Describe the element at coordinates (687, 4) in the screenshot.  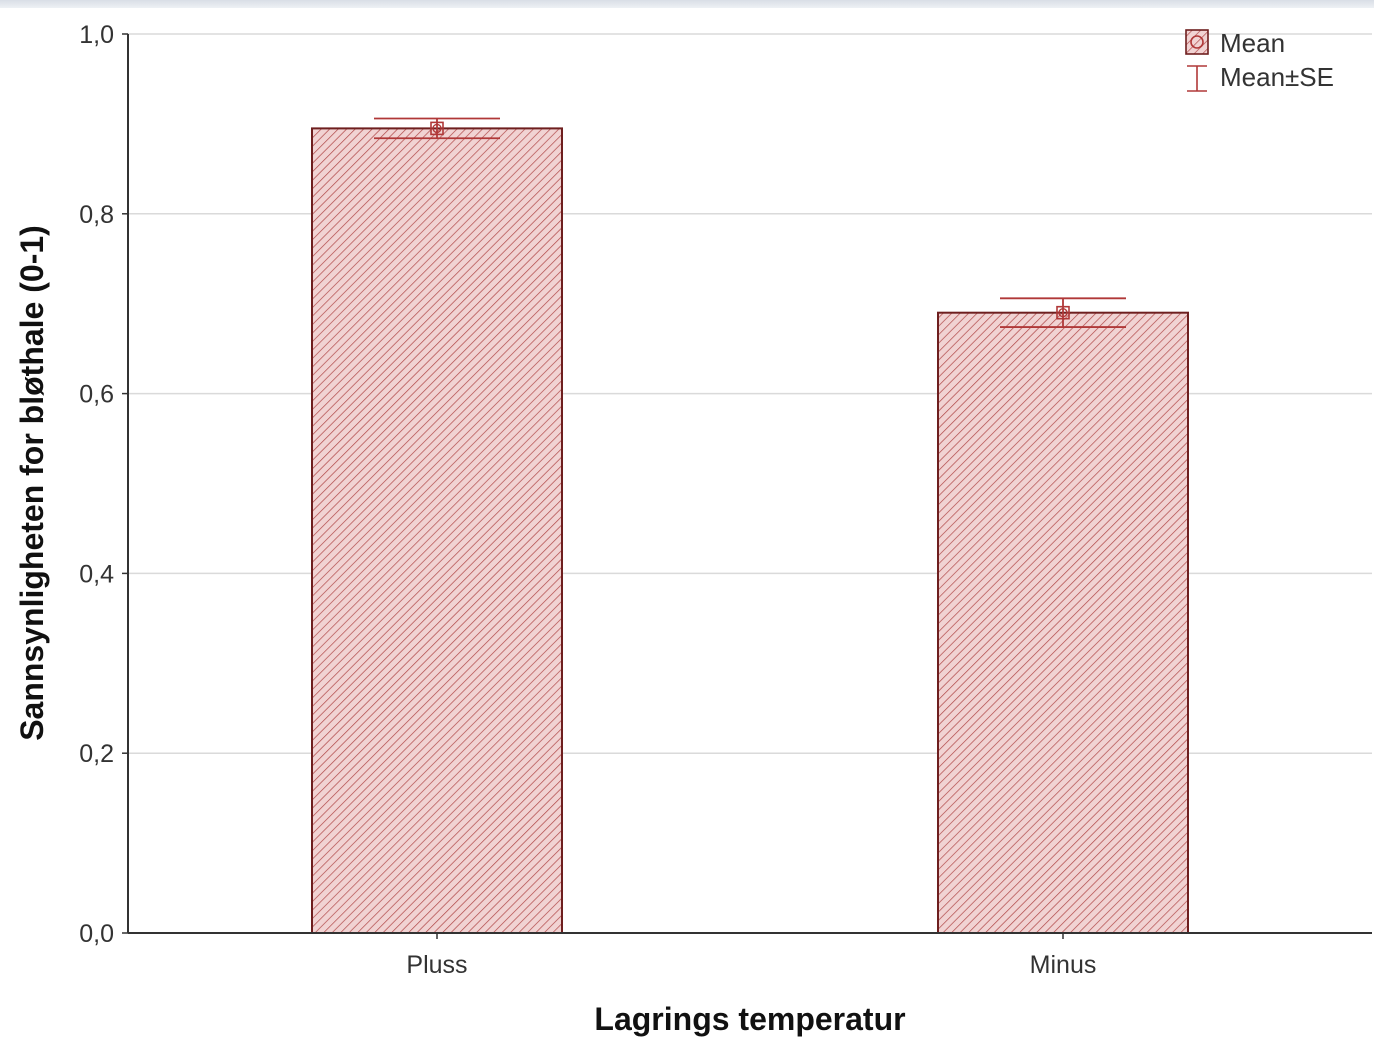
I see `top-band` at that location.